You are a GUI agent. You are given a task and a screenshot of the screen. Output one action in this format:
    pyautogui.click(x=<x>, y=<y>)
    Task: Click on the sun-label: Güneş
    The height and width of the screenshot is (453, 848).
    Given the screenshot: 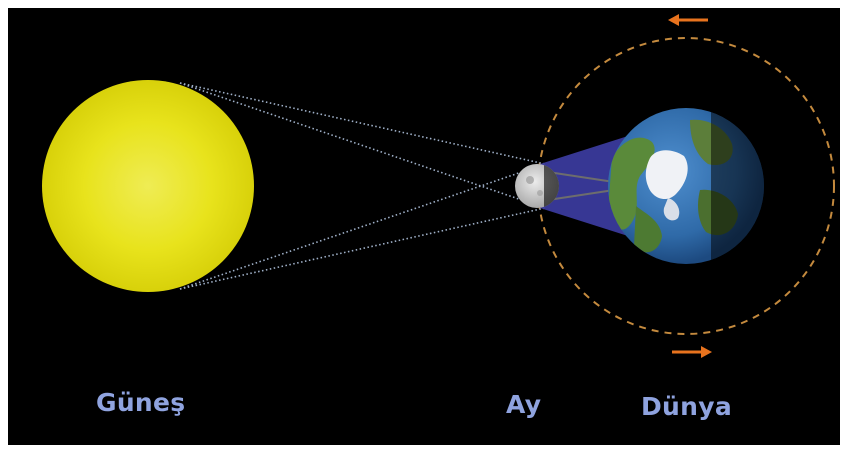 What is the action you would take?
    pyautogui.click(x=141, y=402)
    